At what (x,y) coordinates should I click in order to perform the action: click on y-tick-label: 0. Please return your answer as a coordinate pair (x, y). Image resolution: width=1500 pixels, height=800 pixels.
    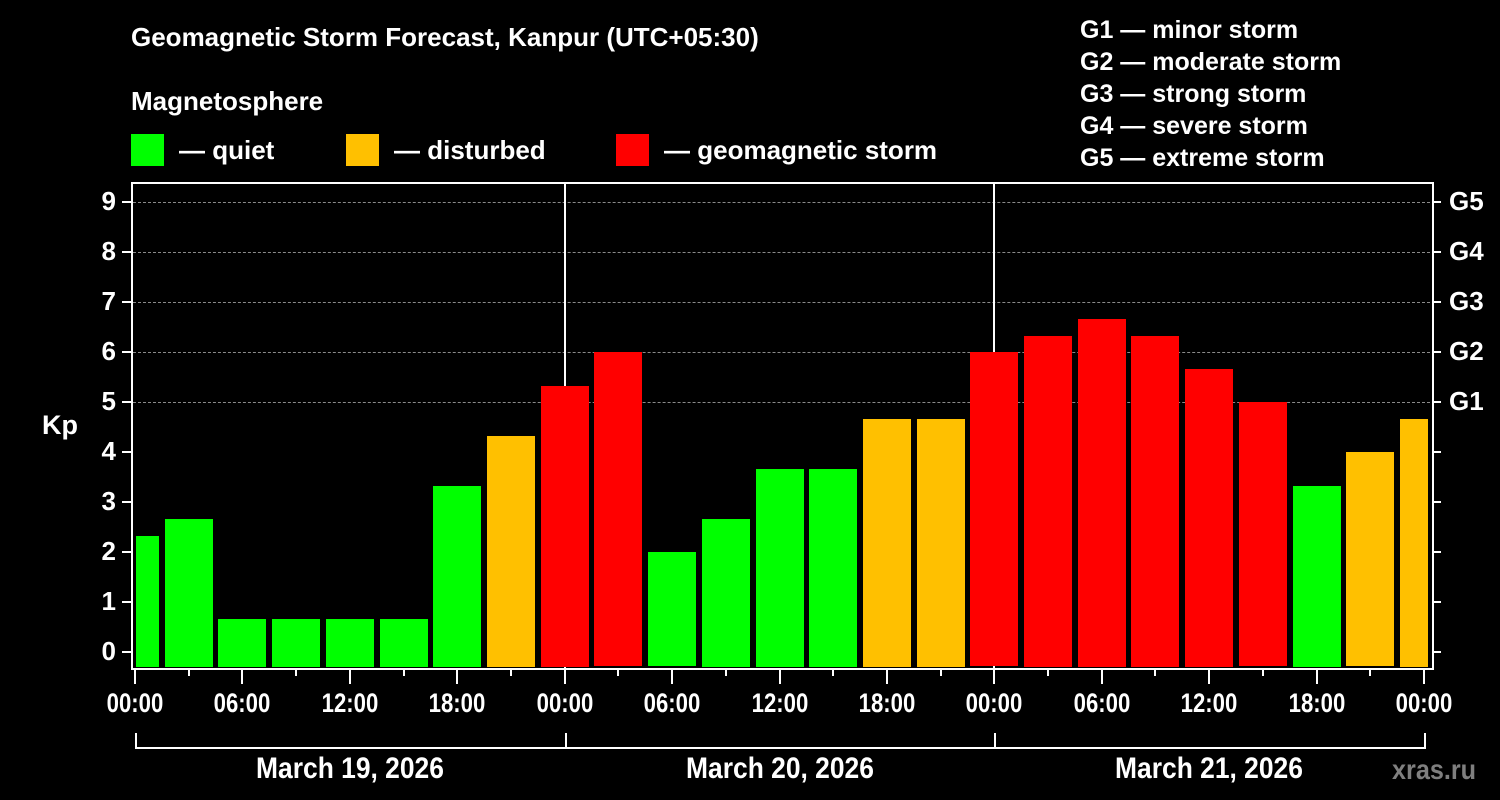
    Looking at the image, I should click on (108, 651).